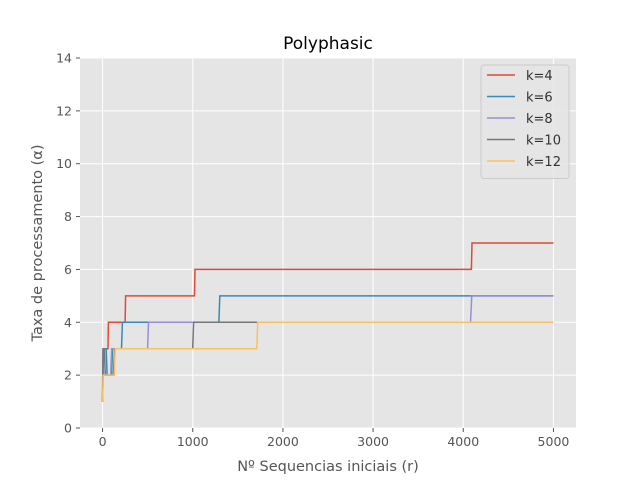 This screenshot has width=640, height=480. I want to click on legend-frame, so click(525, 121).